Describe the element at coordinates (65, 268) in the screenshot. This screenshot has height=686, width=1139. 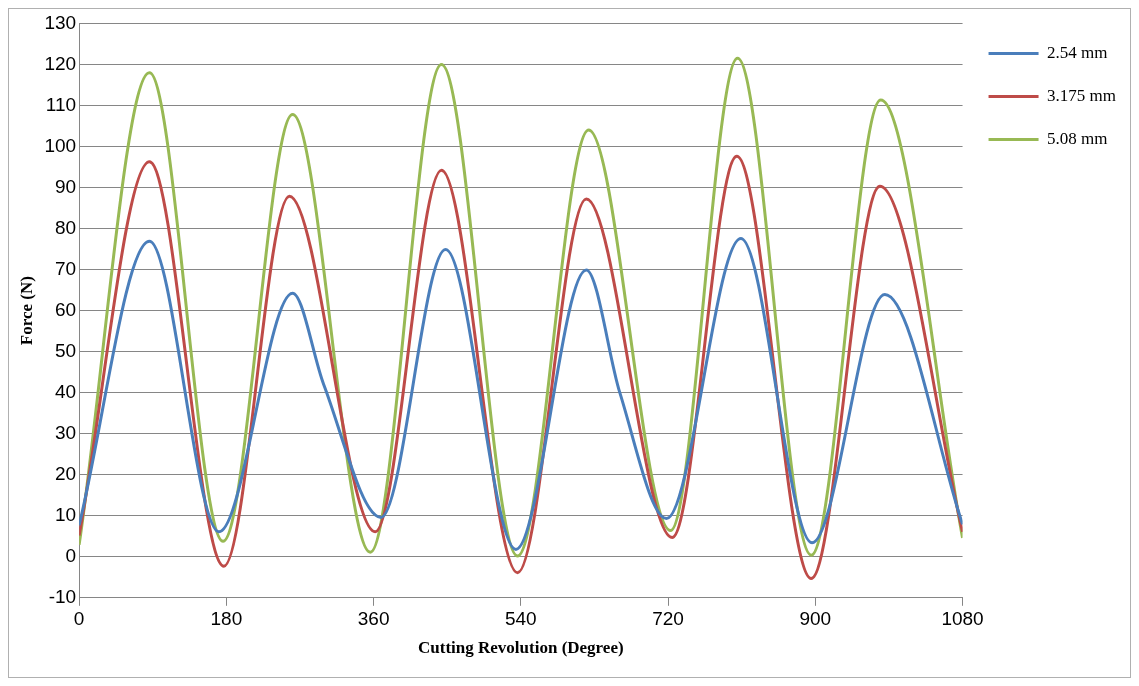
I see `y-tick-label: 70` at that location.